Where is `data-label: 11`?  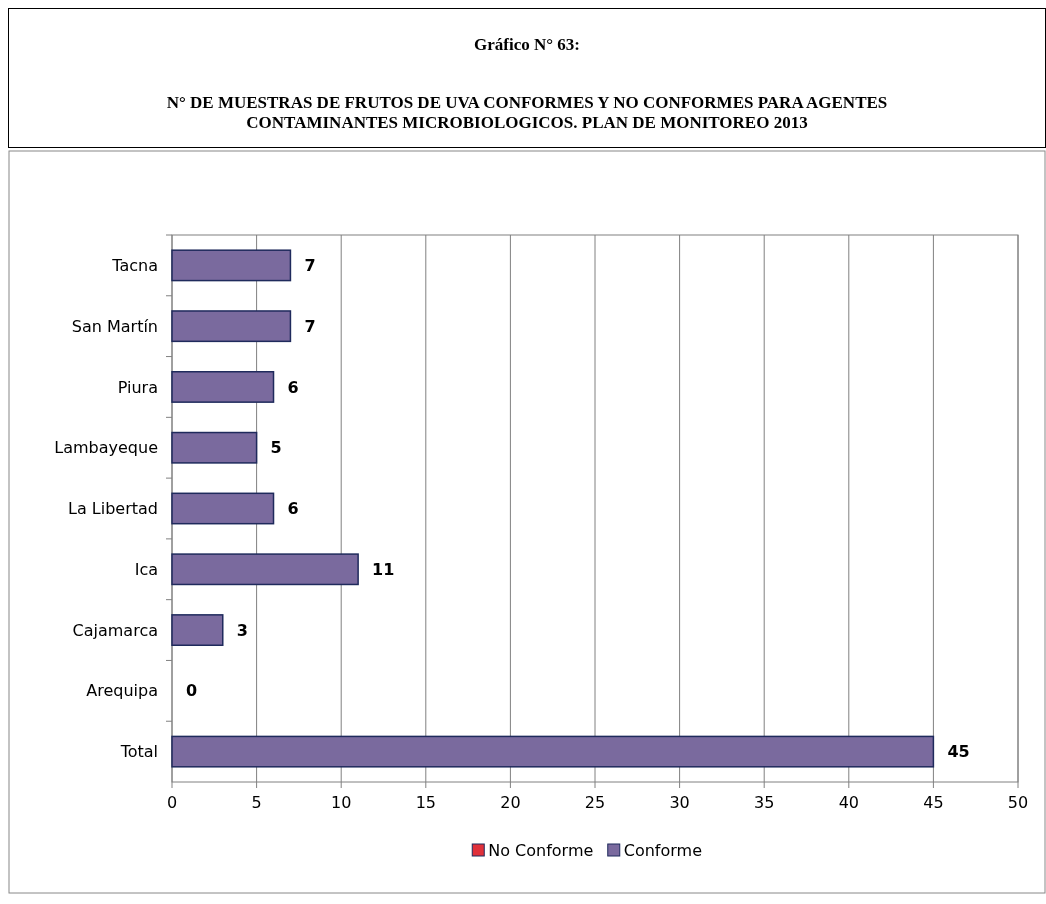 data-label: 11 is located at coordinates (383, 569).